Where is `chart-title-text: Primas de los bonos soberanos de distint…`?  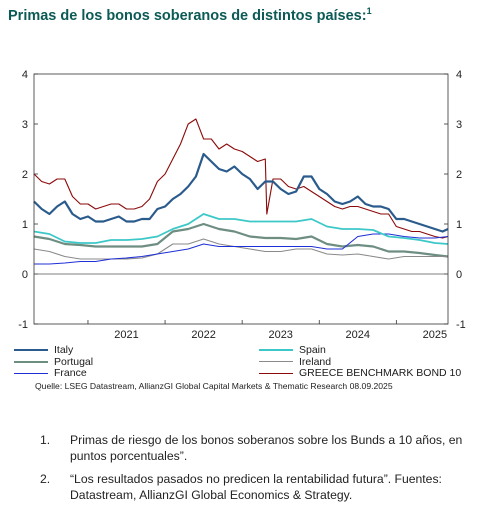 chart-title-text: Primas de los bonos soberanos de distint… is located at coordinates (187, 15).